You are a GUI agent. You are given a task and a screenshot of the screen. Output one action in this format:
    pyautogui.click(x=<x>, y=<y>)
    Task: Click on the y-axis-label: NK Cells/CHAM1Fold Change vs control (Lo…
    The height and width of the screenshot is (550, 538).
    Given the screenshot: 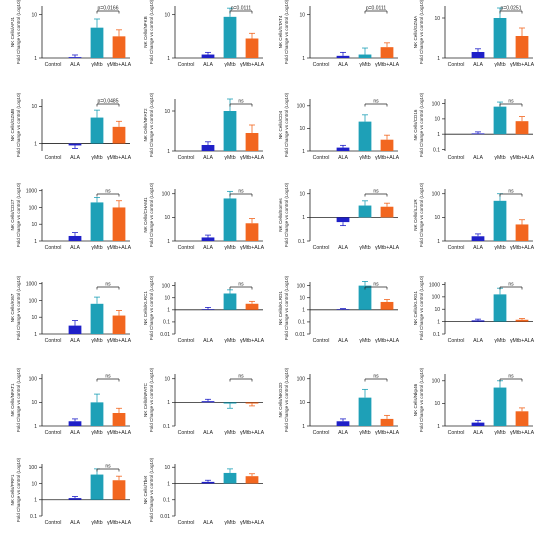 What is the action you would take?
    pyautogui.click(x=148, y=214)
    